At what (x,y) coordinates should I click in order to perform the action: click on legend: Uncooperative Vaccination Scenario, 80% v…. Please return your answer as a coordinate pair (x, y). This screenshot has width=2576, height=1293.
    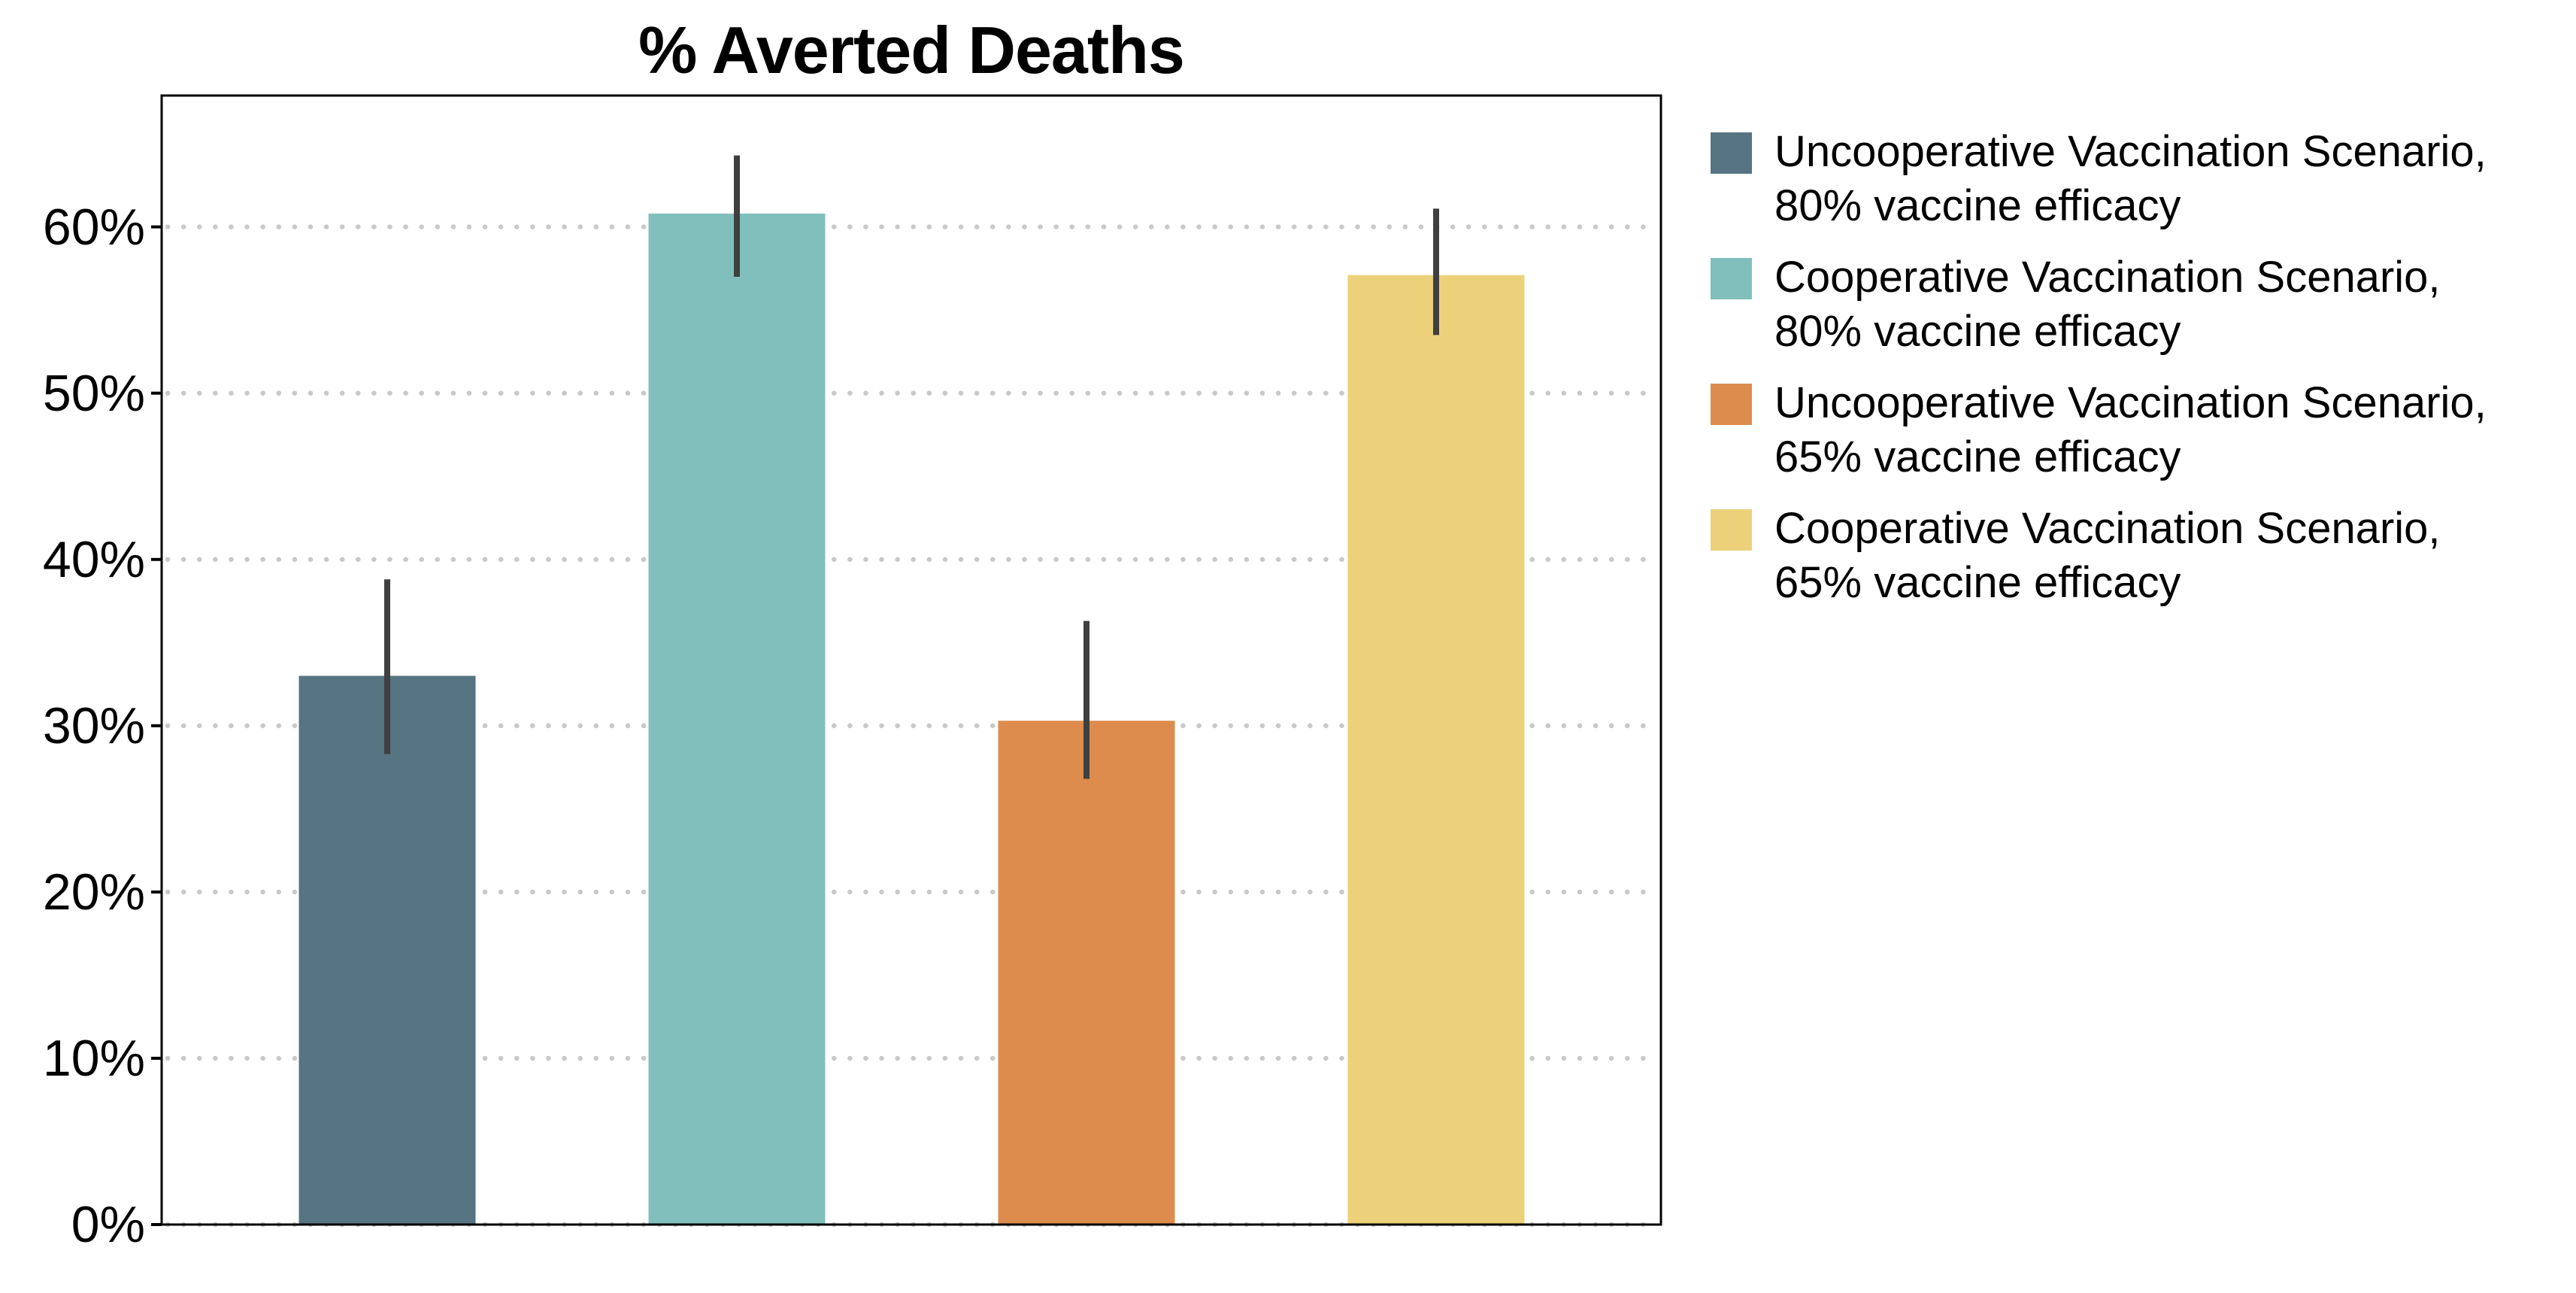
    Looking at the image, I should click on (2143, 376).